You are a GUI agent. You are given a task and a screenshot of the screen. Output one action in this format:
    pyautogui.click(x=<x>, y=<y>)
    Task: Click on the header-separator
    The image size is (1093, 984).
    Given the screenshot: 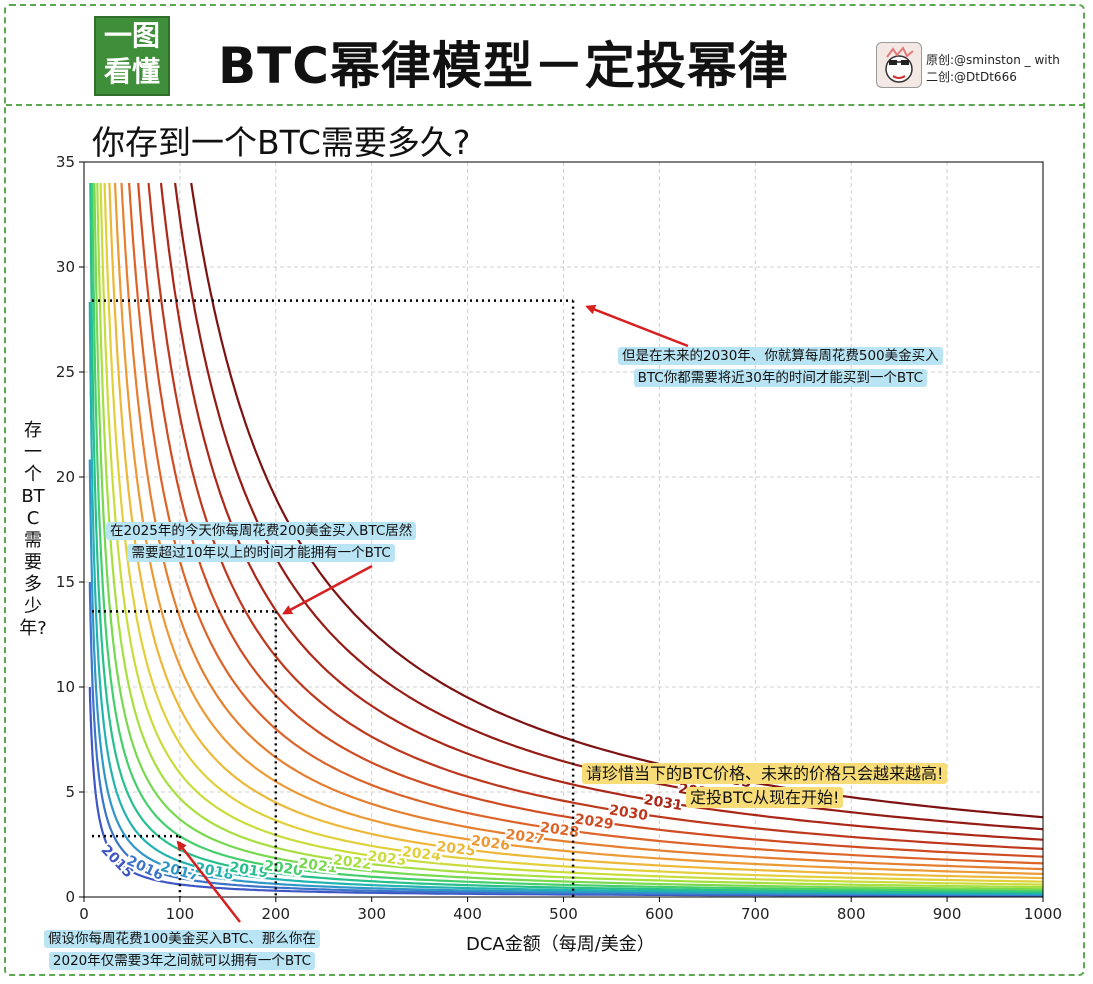 What is the action you would take?
    pyautogui.click(x=545, y=105)
    